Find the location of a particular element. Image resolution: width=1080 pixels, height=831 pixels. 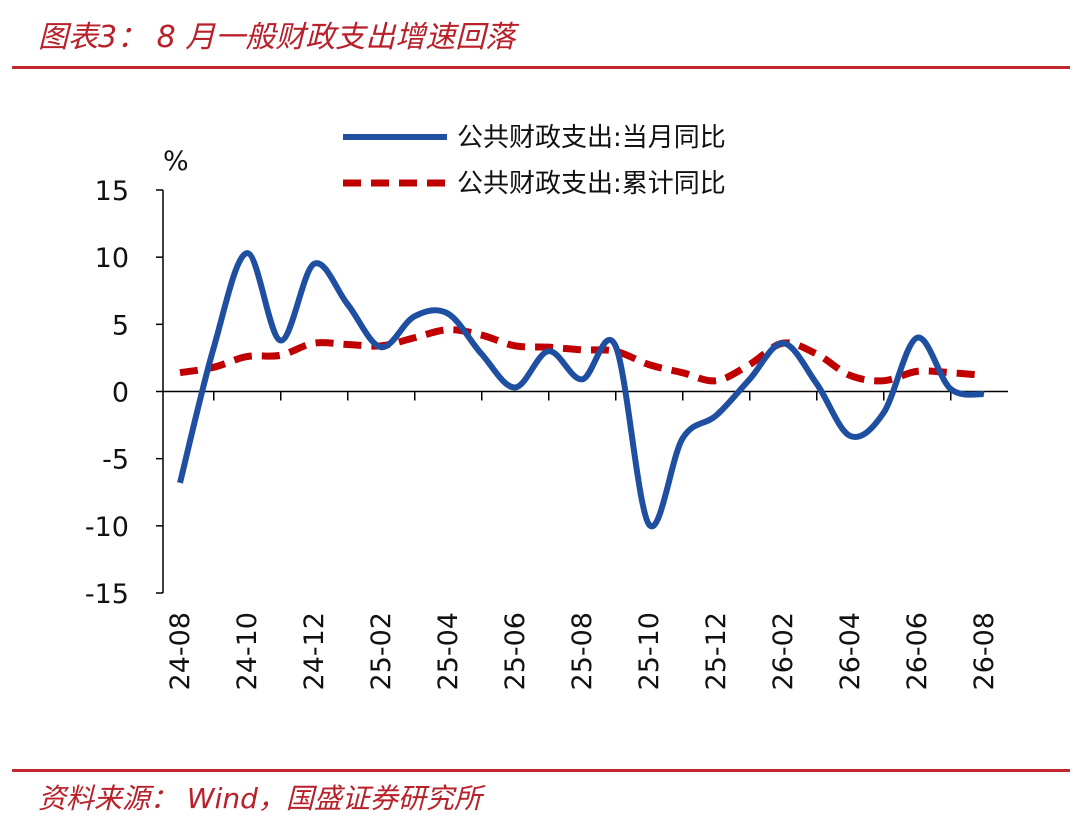

x-tick-label: 25-06 is located at coordinates (515, 651).